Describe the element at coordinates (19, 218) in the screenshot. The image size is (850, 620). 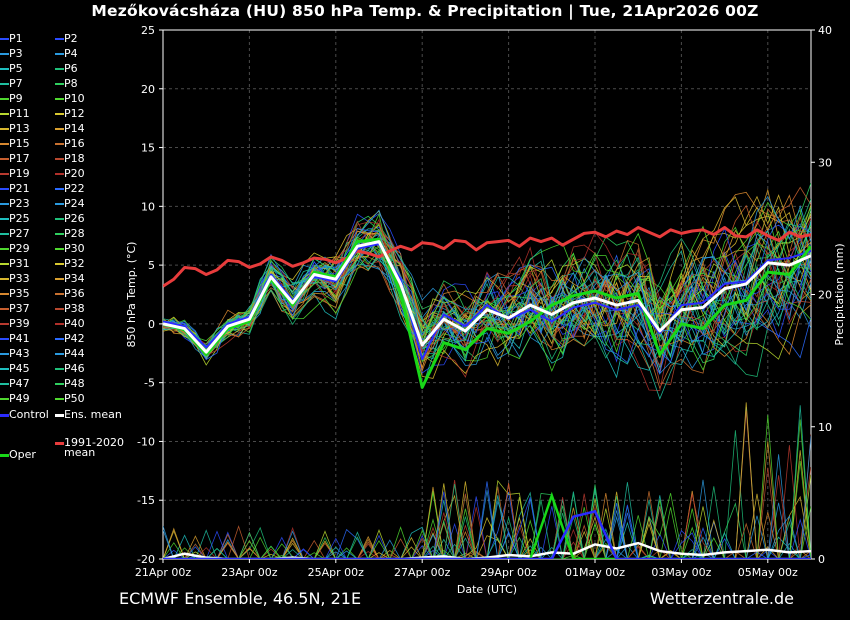
I see `legend-label: P25` at that location.